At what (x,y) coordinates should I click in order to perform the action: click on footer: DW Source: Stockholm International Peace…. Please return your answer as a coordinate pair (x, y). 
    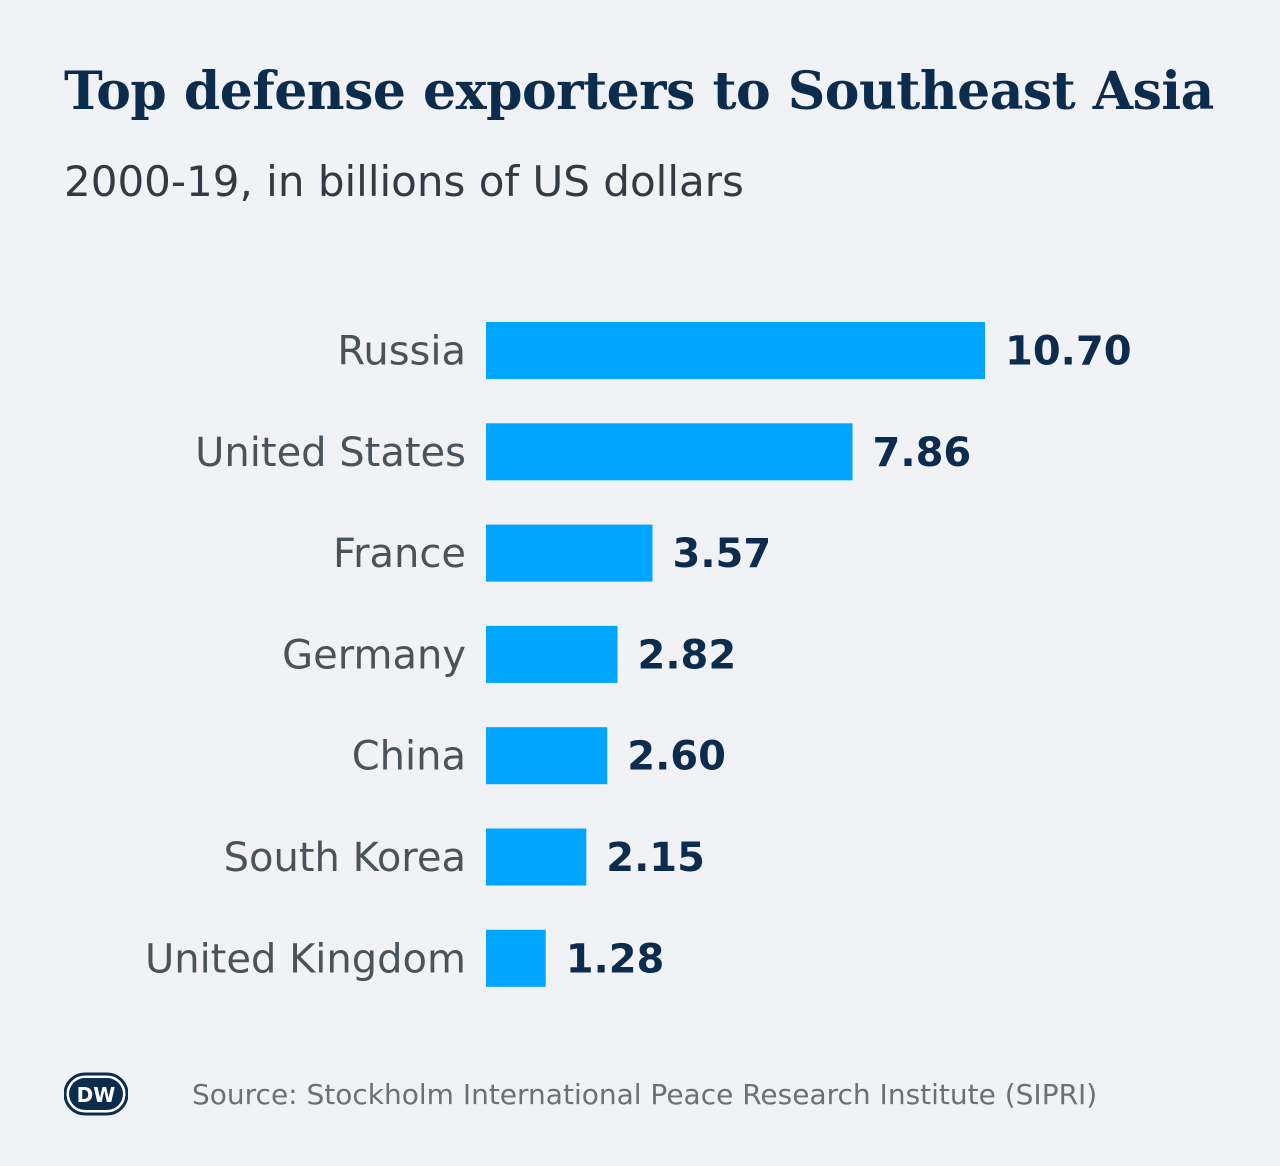
    Looking at the image, I should click on (580, 1094).